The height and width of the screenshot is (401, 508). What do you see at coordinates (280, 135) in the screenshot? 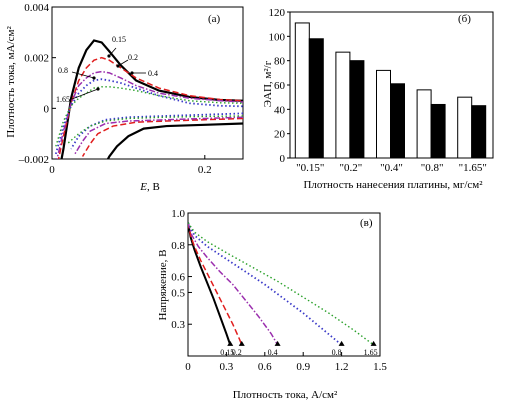
I see `panel-b-ytick-label: 20` at bounding box center [280, 135].